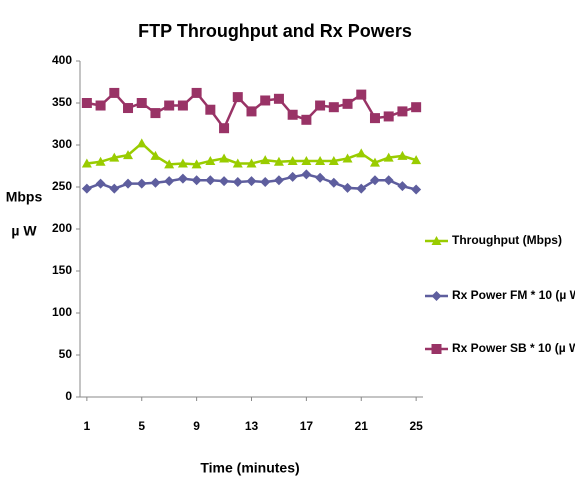  What do you see at coordinates (307, 426) in the screenshot?
I see `x-tick-label: 17` at bounding box center [307, 426].